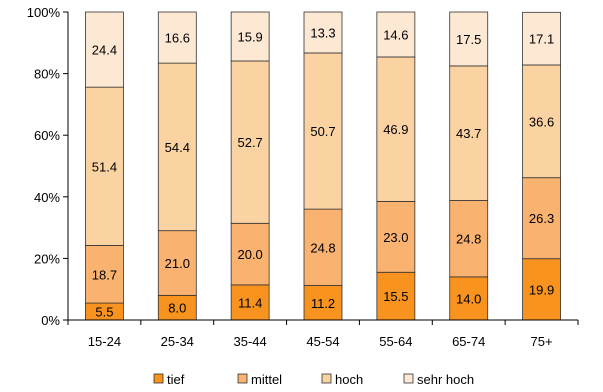  I want to click on data-label: 5.5, so click(104, 312).